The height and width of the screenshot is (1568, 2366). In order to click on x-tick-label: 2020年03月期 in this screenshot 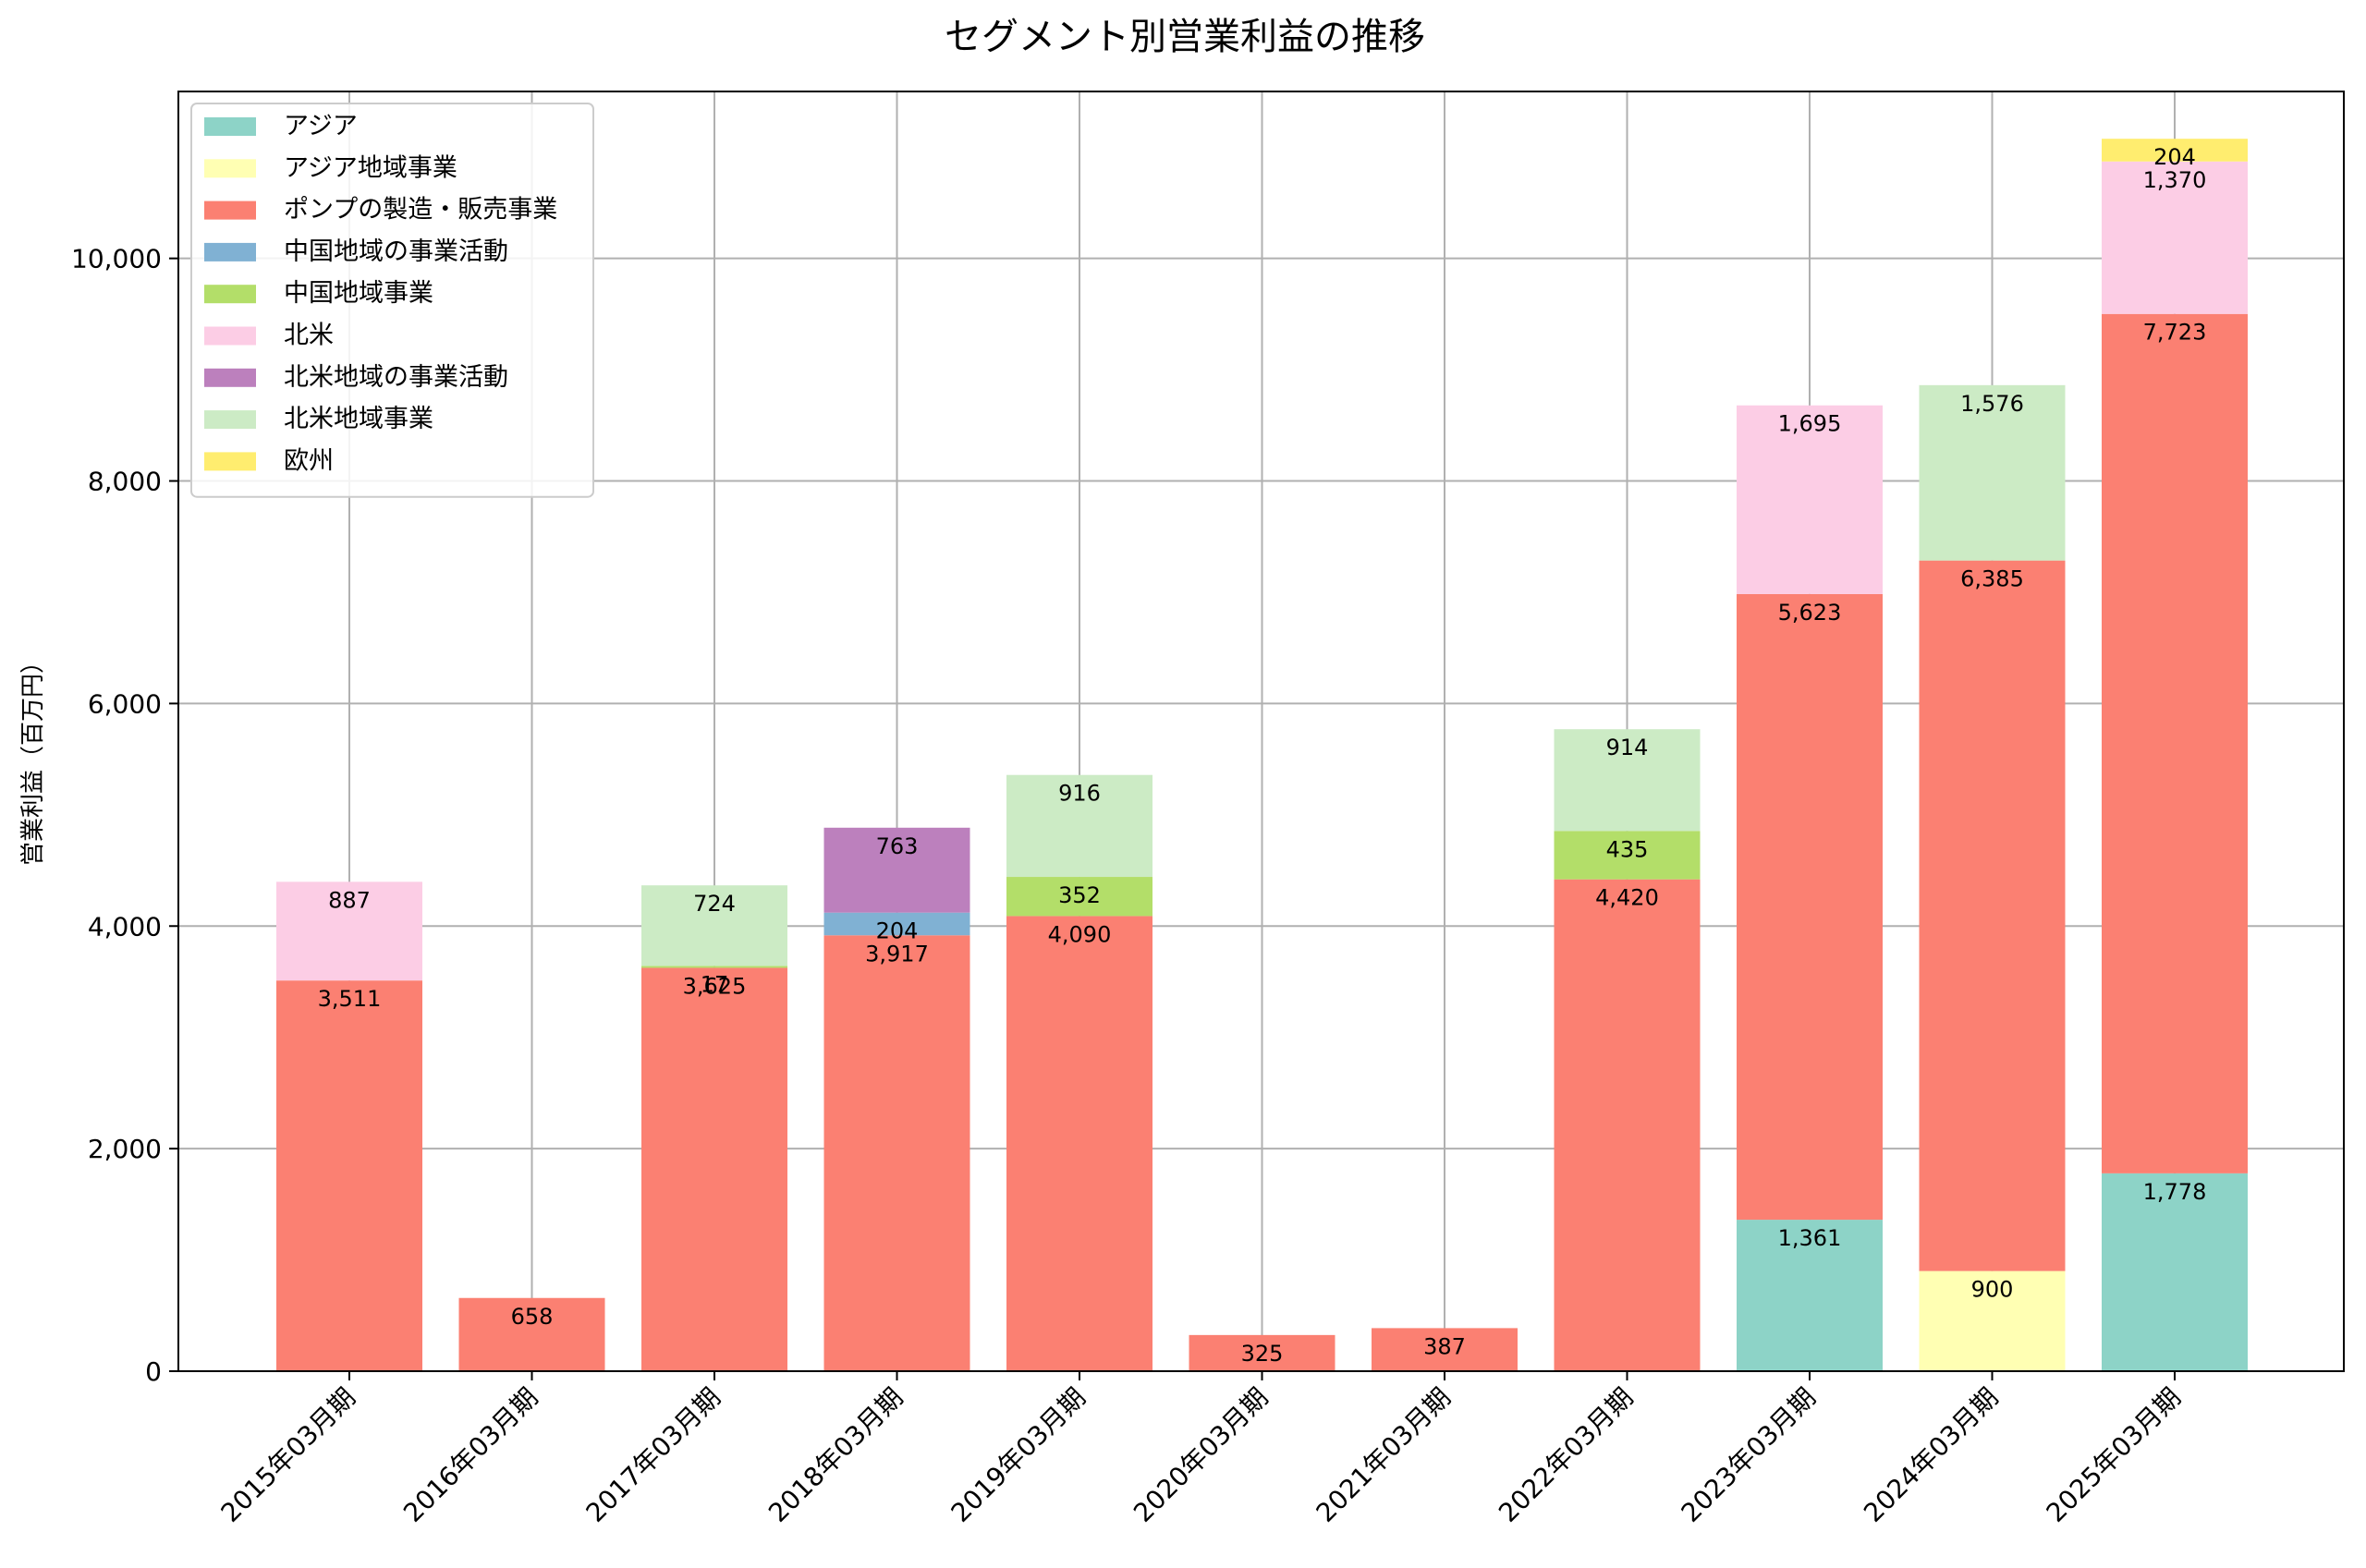, I will do `click(1201, 1455)`.